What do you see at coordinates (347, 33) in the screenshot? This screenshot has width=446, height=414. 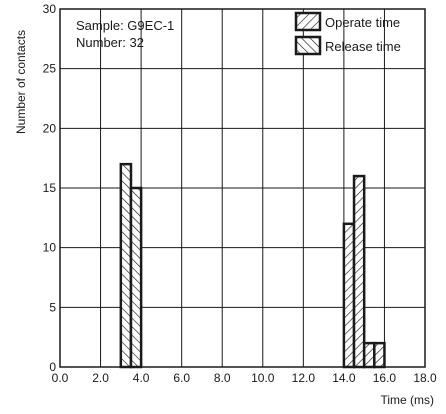 I see `legend: Operate time Release time` at bounding box center [347, 33].